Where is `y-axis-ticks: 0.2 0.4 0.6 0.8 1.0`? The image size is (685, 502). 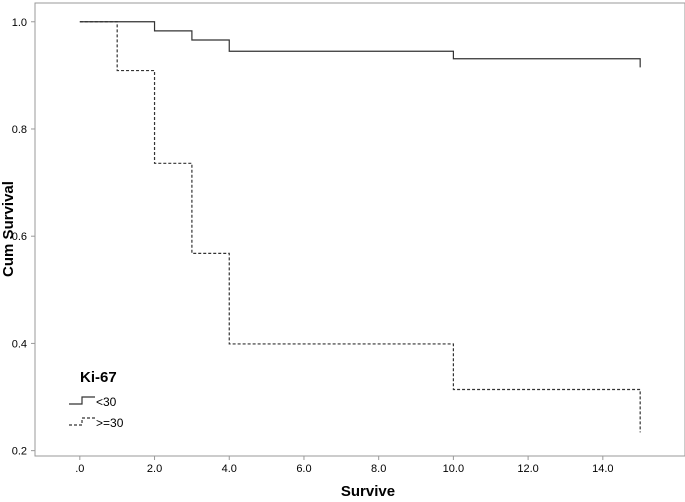
y-axis-ticks: 0.2 0.4 0.6 0.8 1.0 is located at coordinates (23, 237).